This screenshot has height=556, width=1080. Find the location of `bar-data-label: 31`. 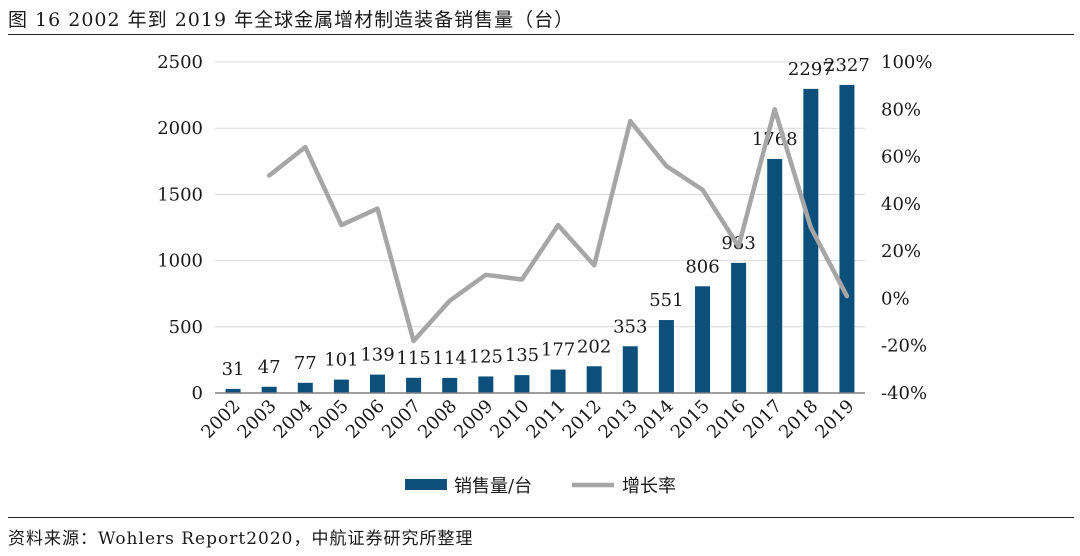

bar-data-label: 31 is located at coordinates (233, 369).